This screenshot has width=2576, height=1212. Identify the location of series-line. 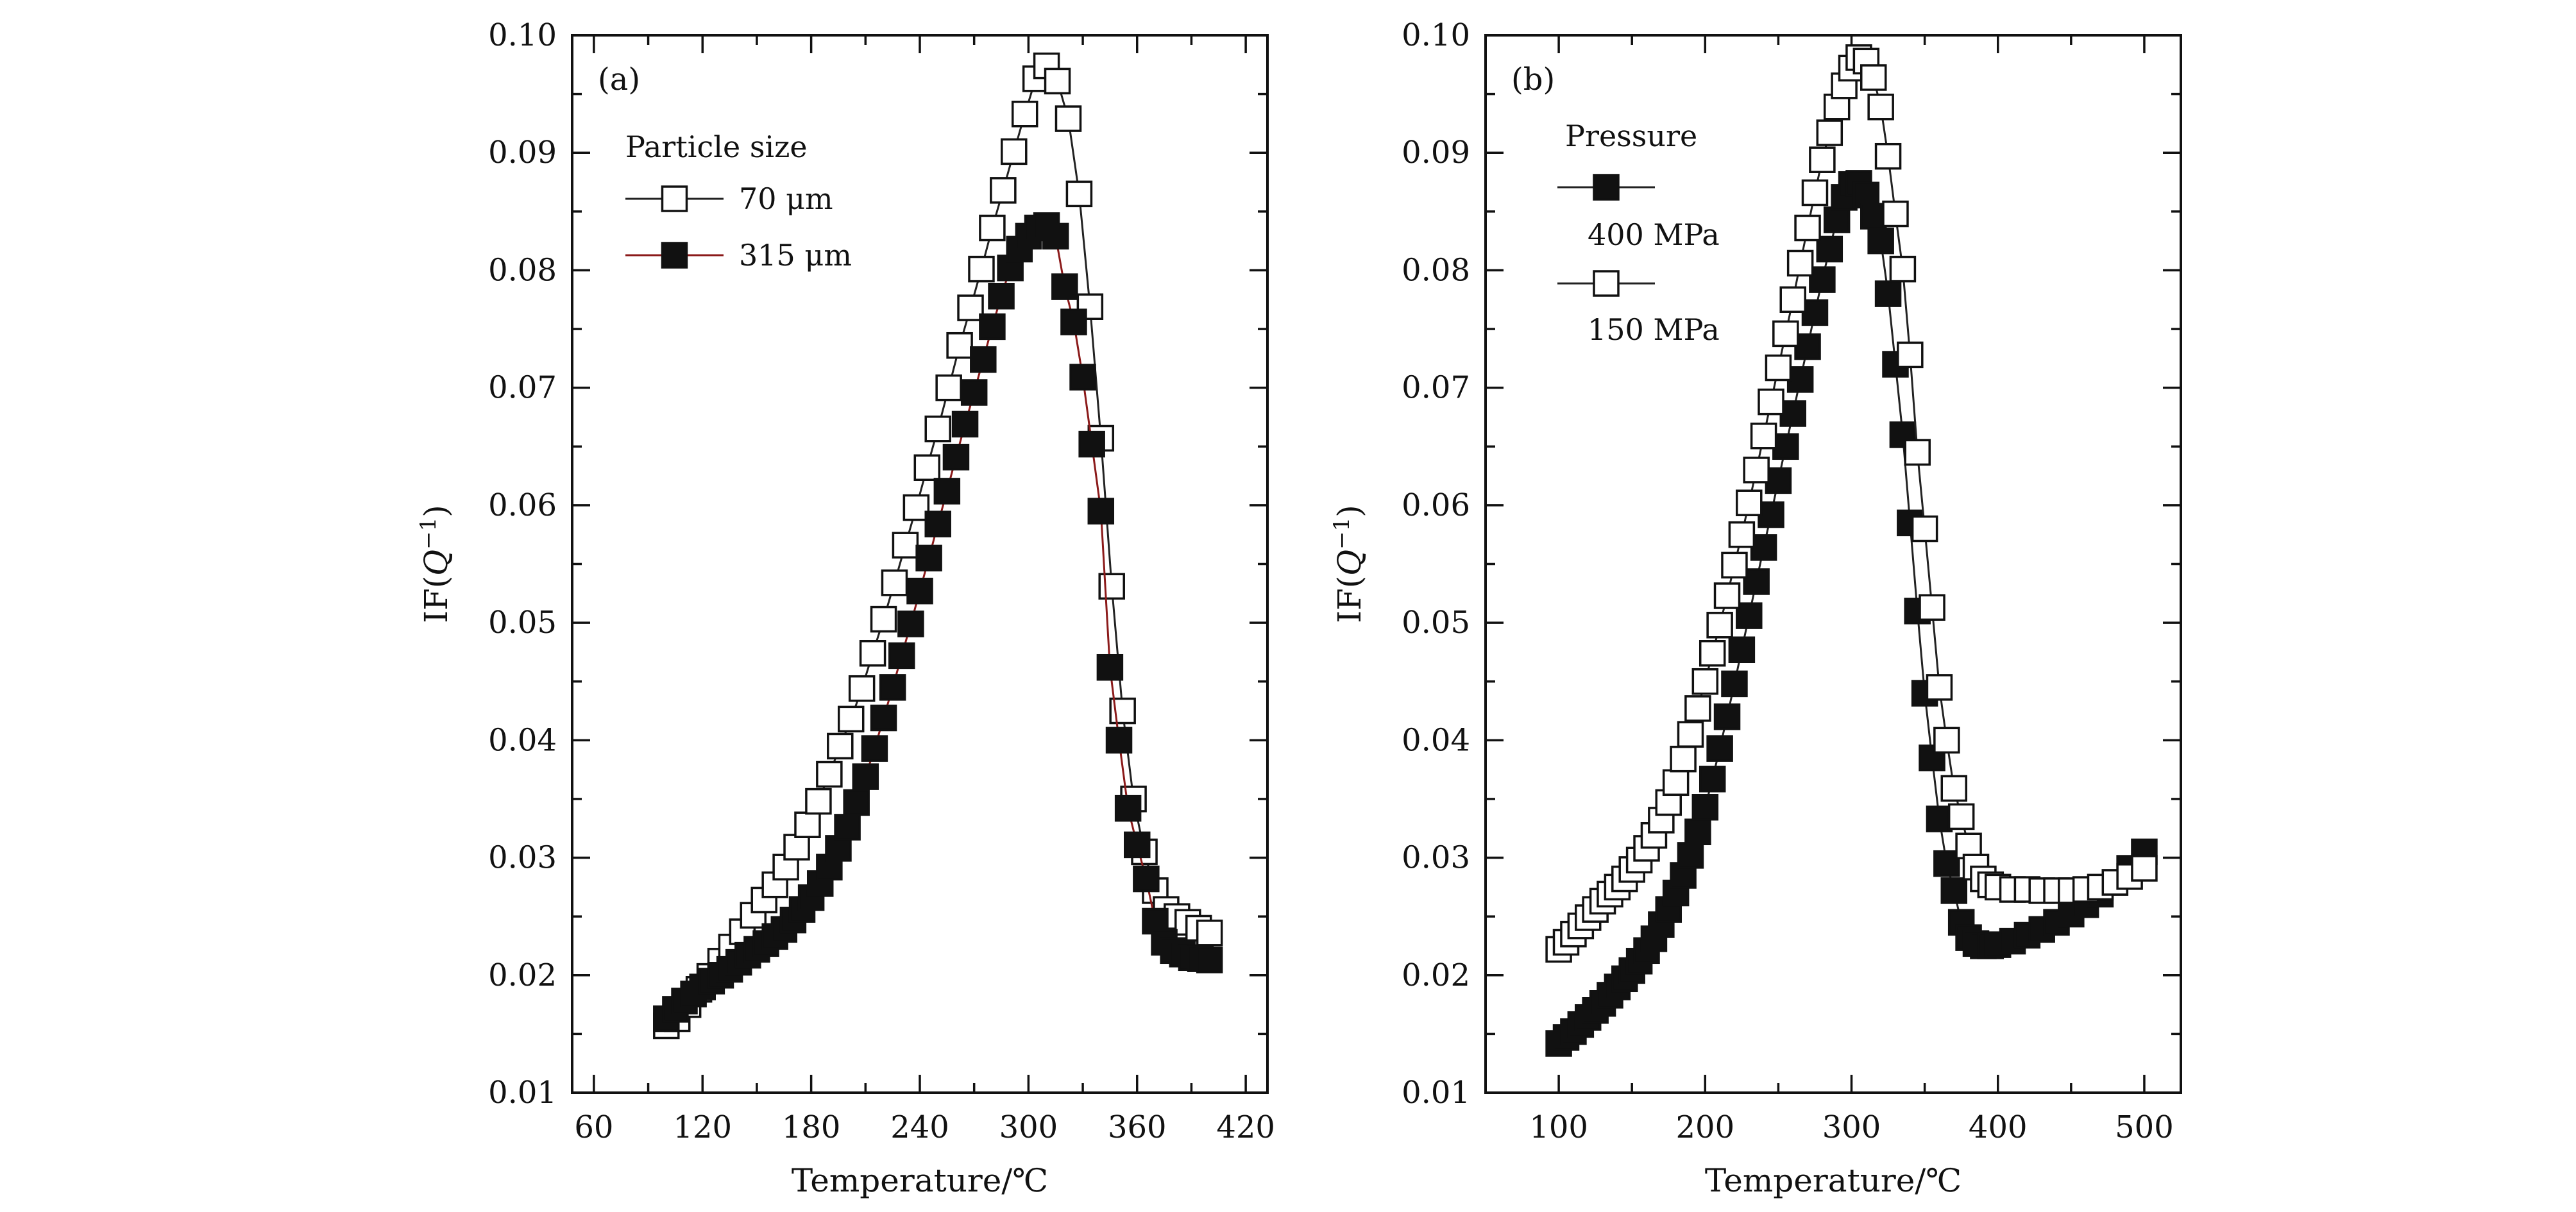
(937, 622).